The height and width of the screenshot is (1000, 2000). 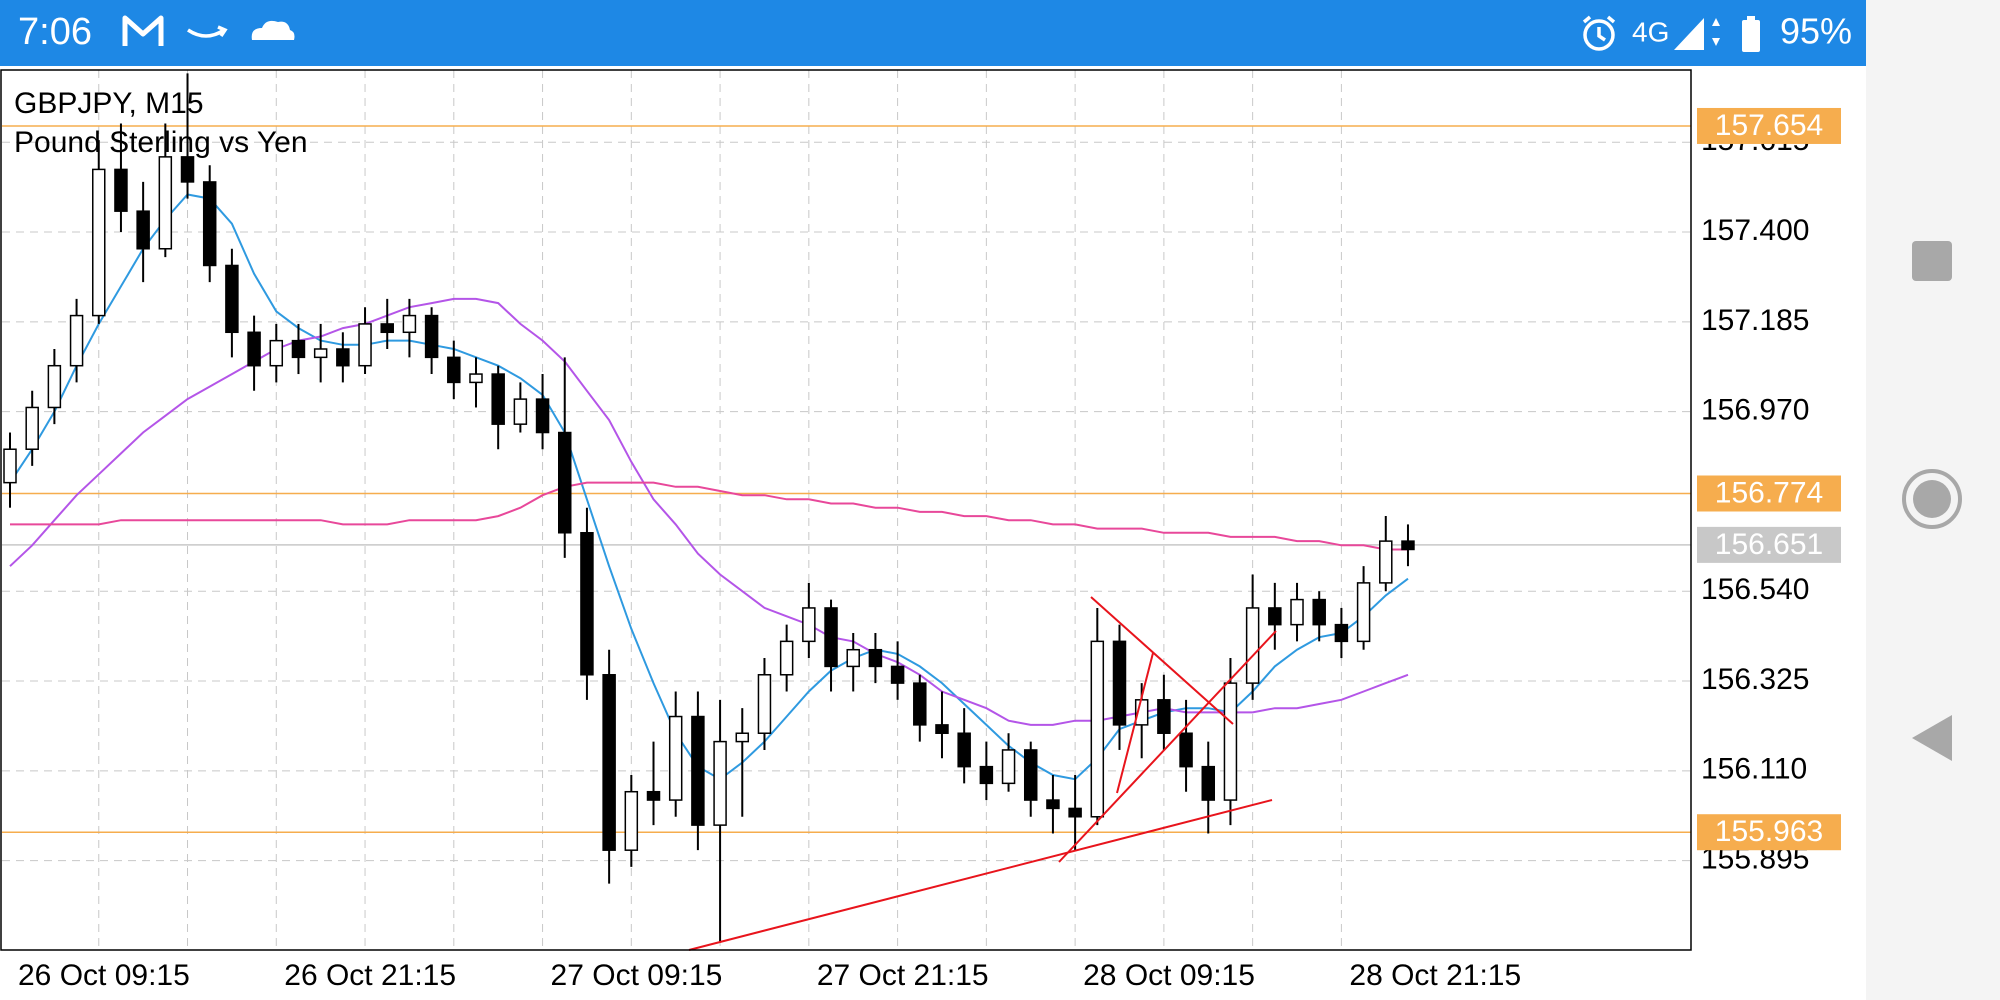 I want to click on home-button, so click(x=1932, y=499).